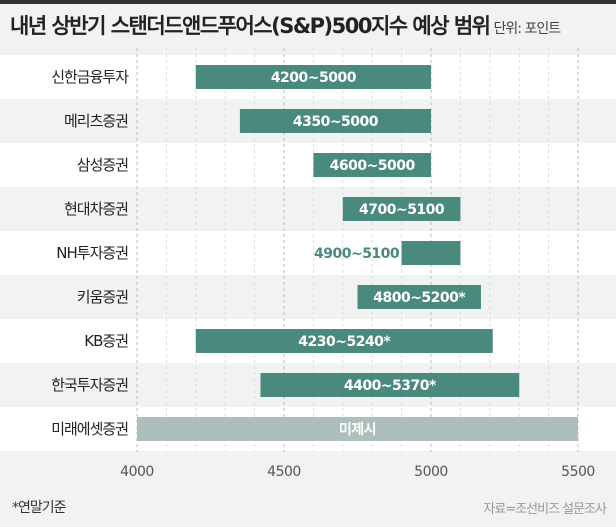 This screenshot has height=527, width=616. I want to click on category-label: 삼성증권, so click(102, 165).